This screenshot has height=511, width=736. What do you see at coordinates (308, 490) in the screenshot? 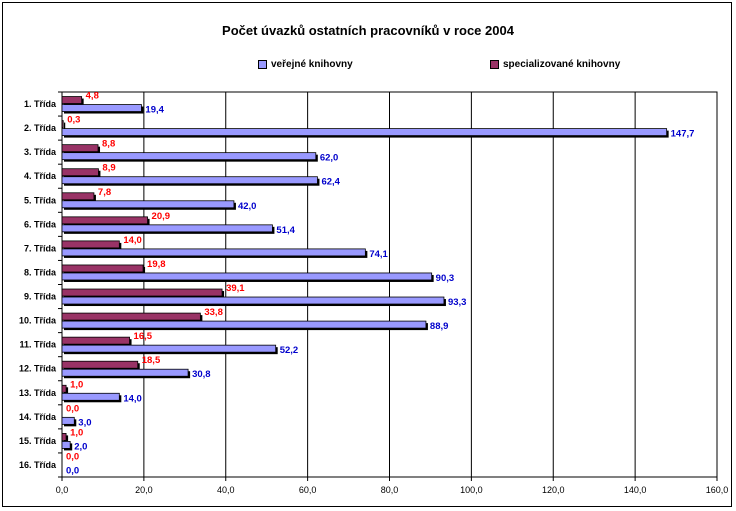
I see `x-tick-label: 60,0` at bounding box center [308, 490].